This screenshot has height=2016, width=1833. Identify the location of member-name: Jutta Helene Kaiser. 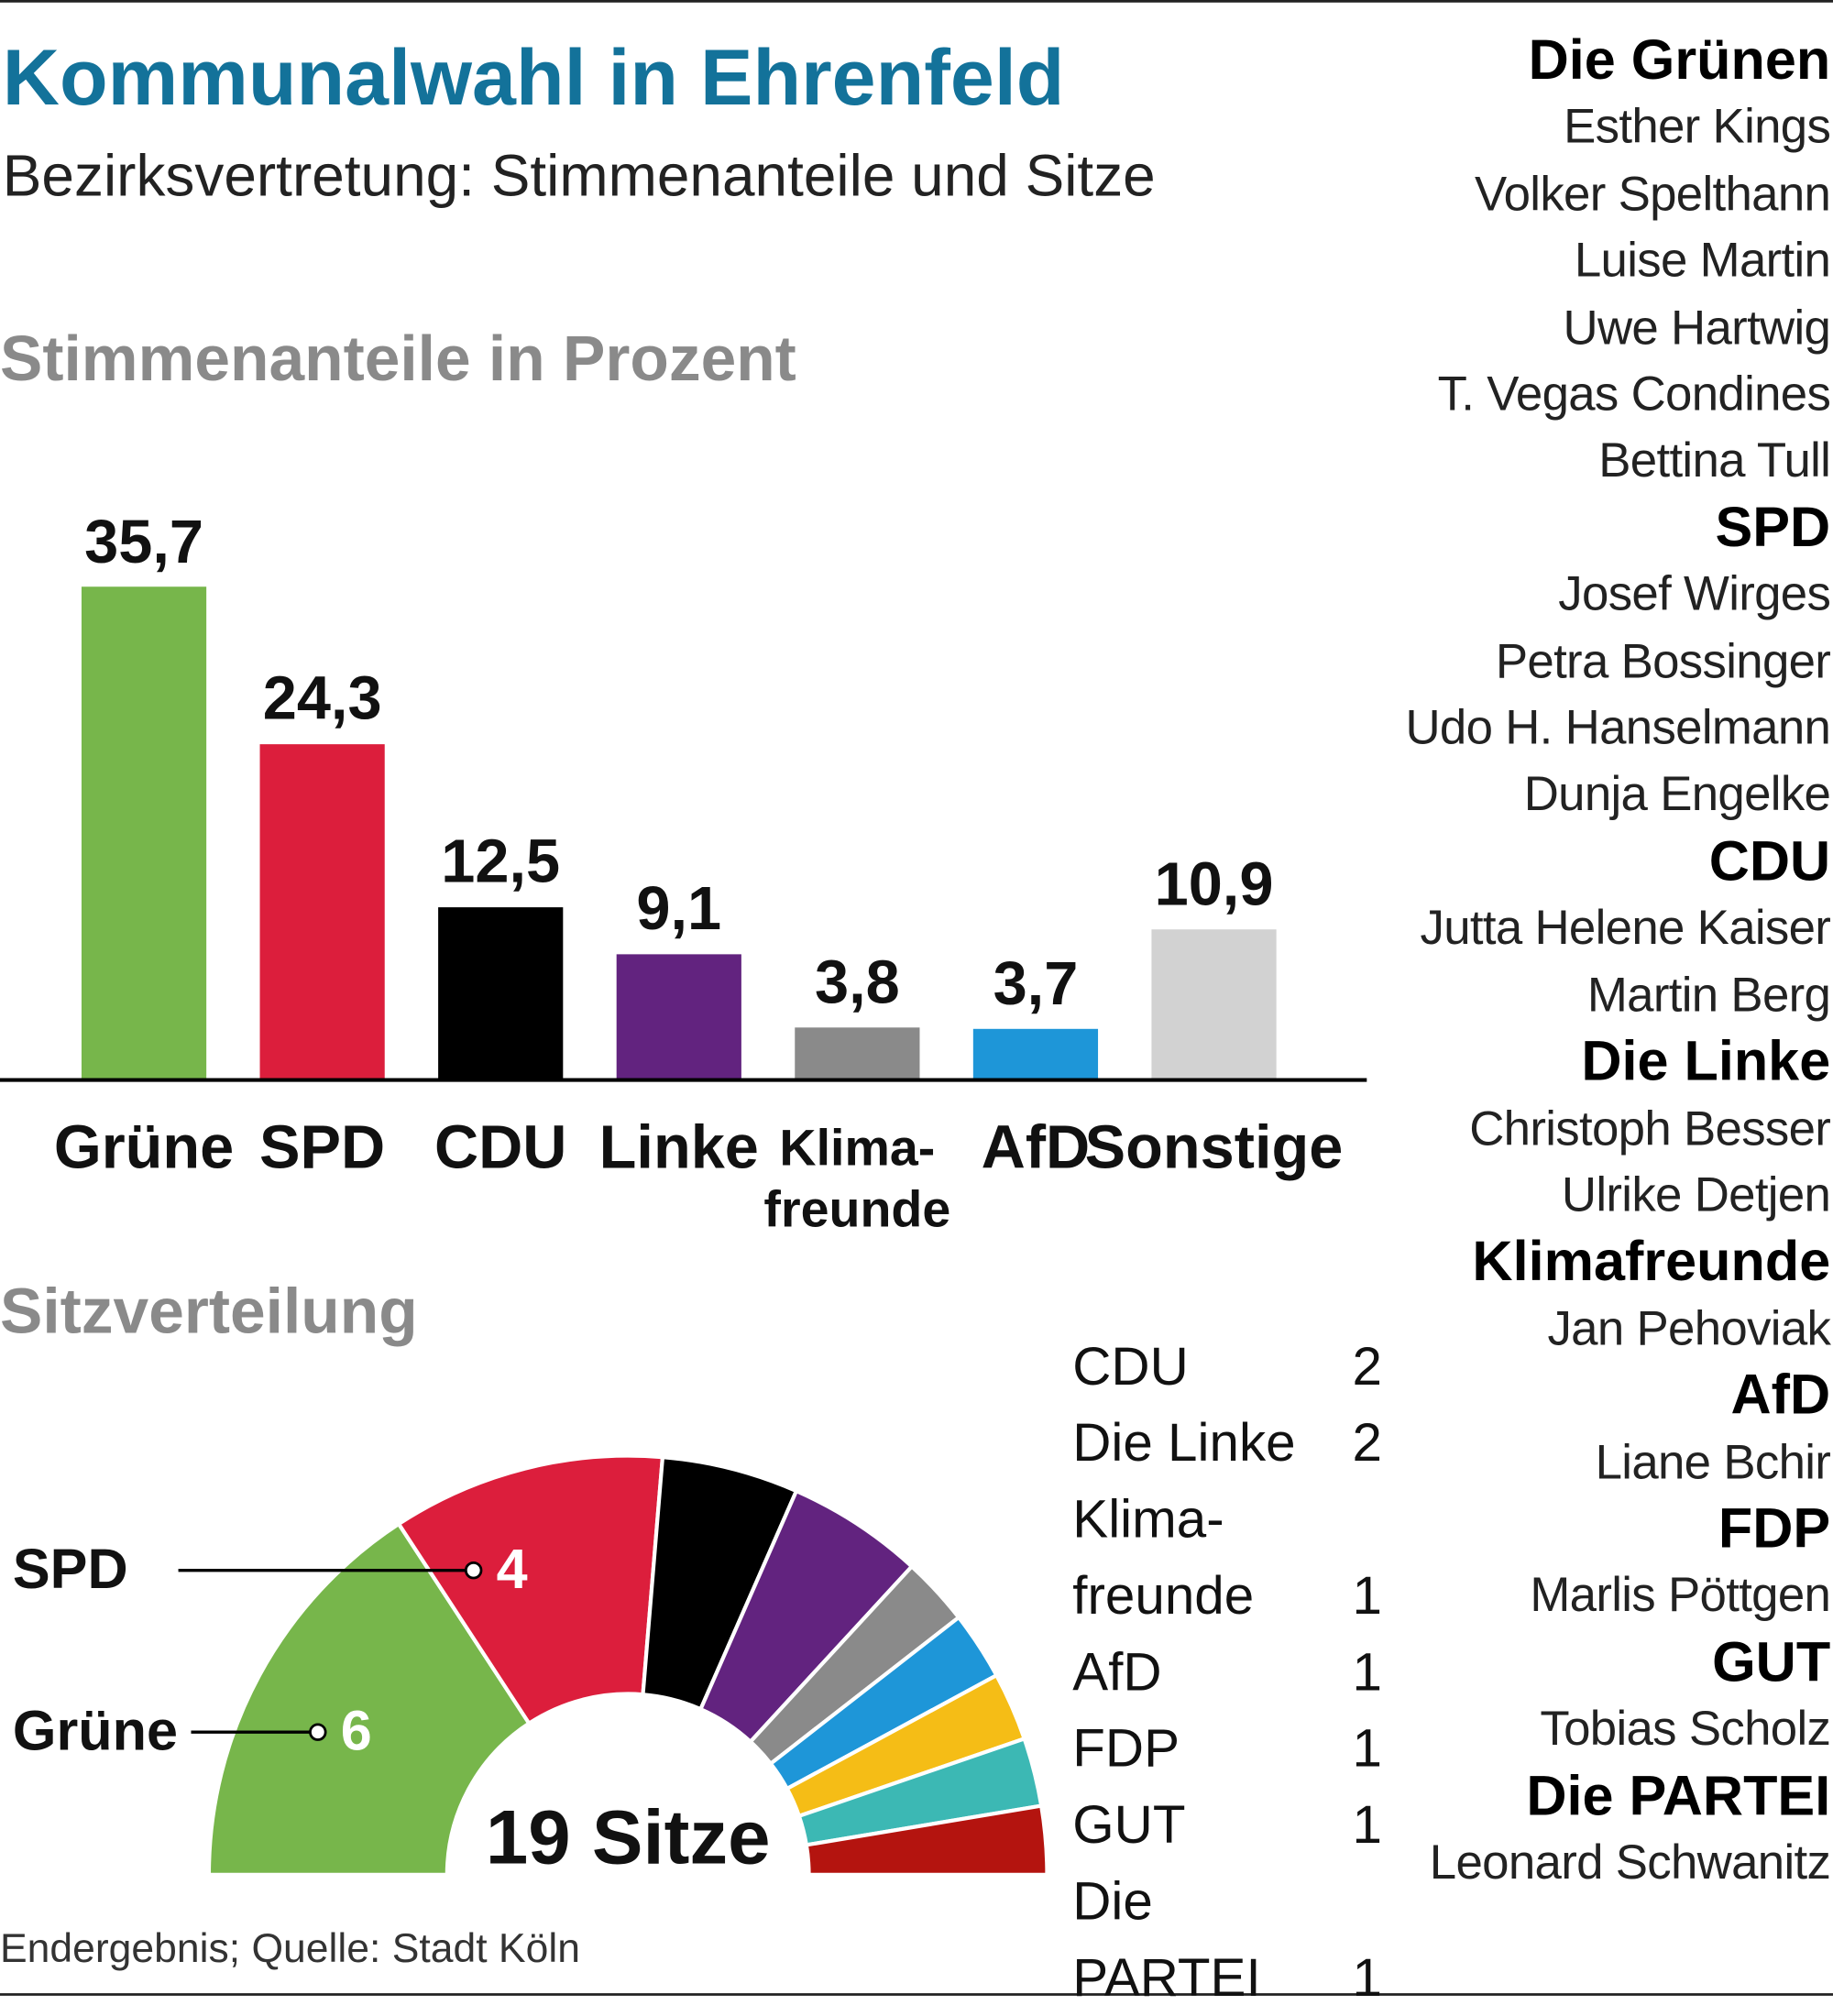
(1625, 929).